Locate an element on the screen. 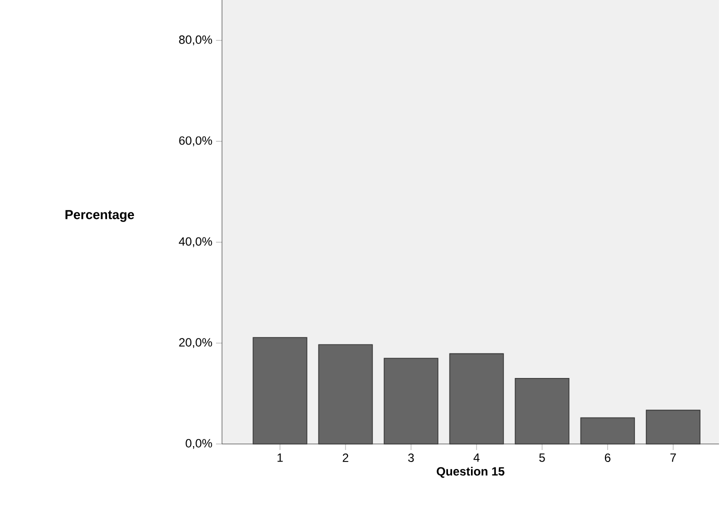  y-tick-label: 0,0% is located at coordinates (199, 444).